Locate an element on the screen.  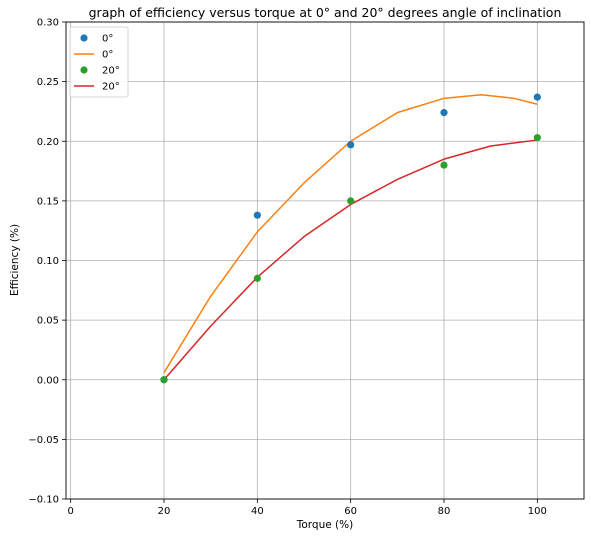
y-axis-label: Efficiency (%) is located at coordinates (15, 260).